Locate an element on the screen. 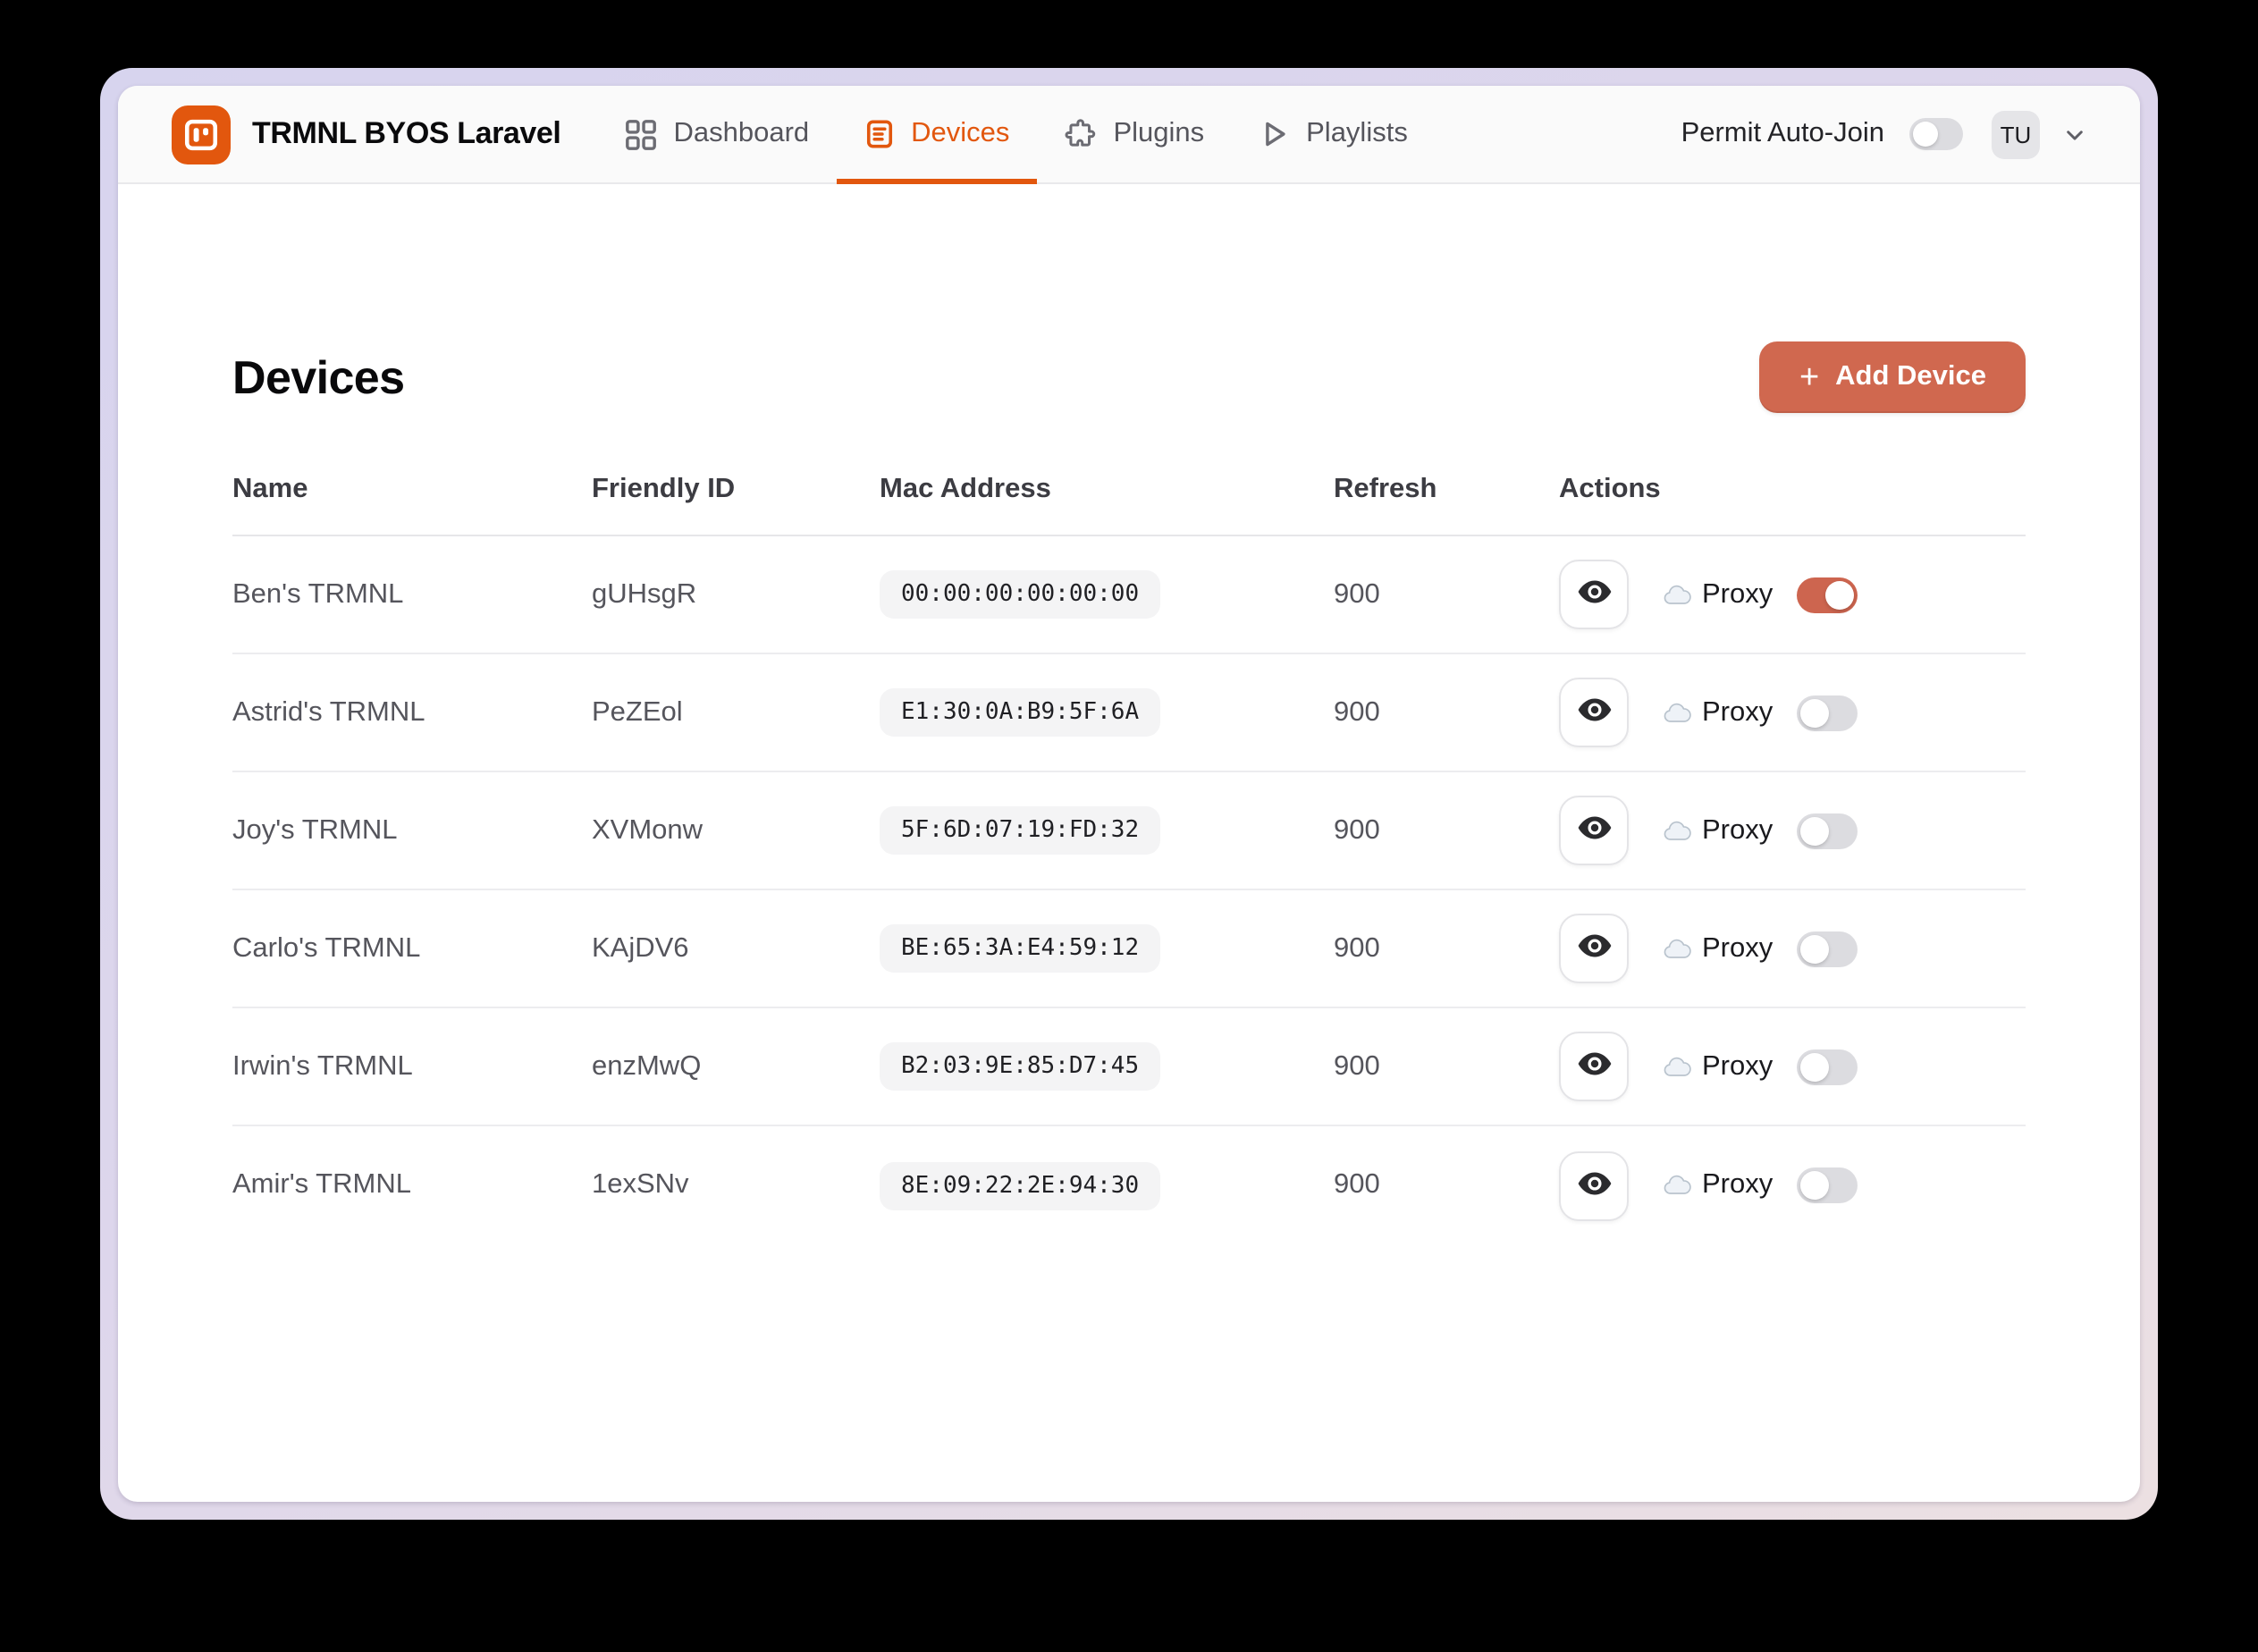 This screenshot has height=1652, width=2258. app-title: TRMNL BYOS Laravel is located at coordinates (406, 133).